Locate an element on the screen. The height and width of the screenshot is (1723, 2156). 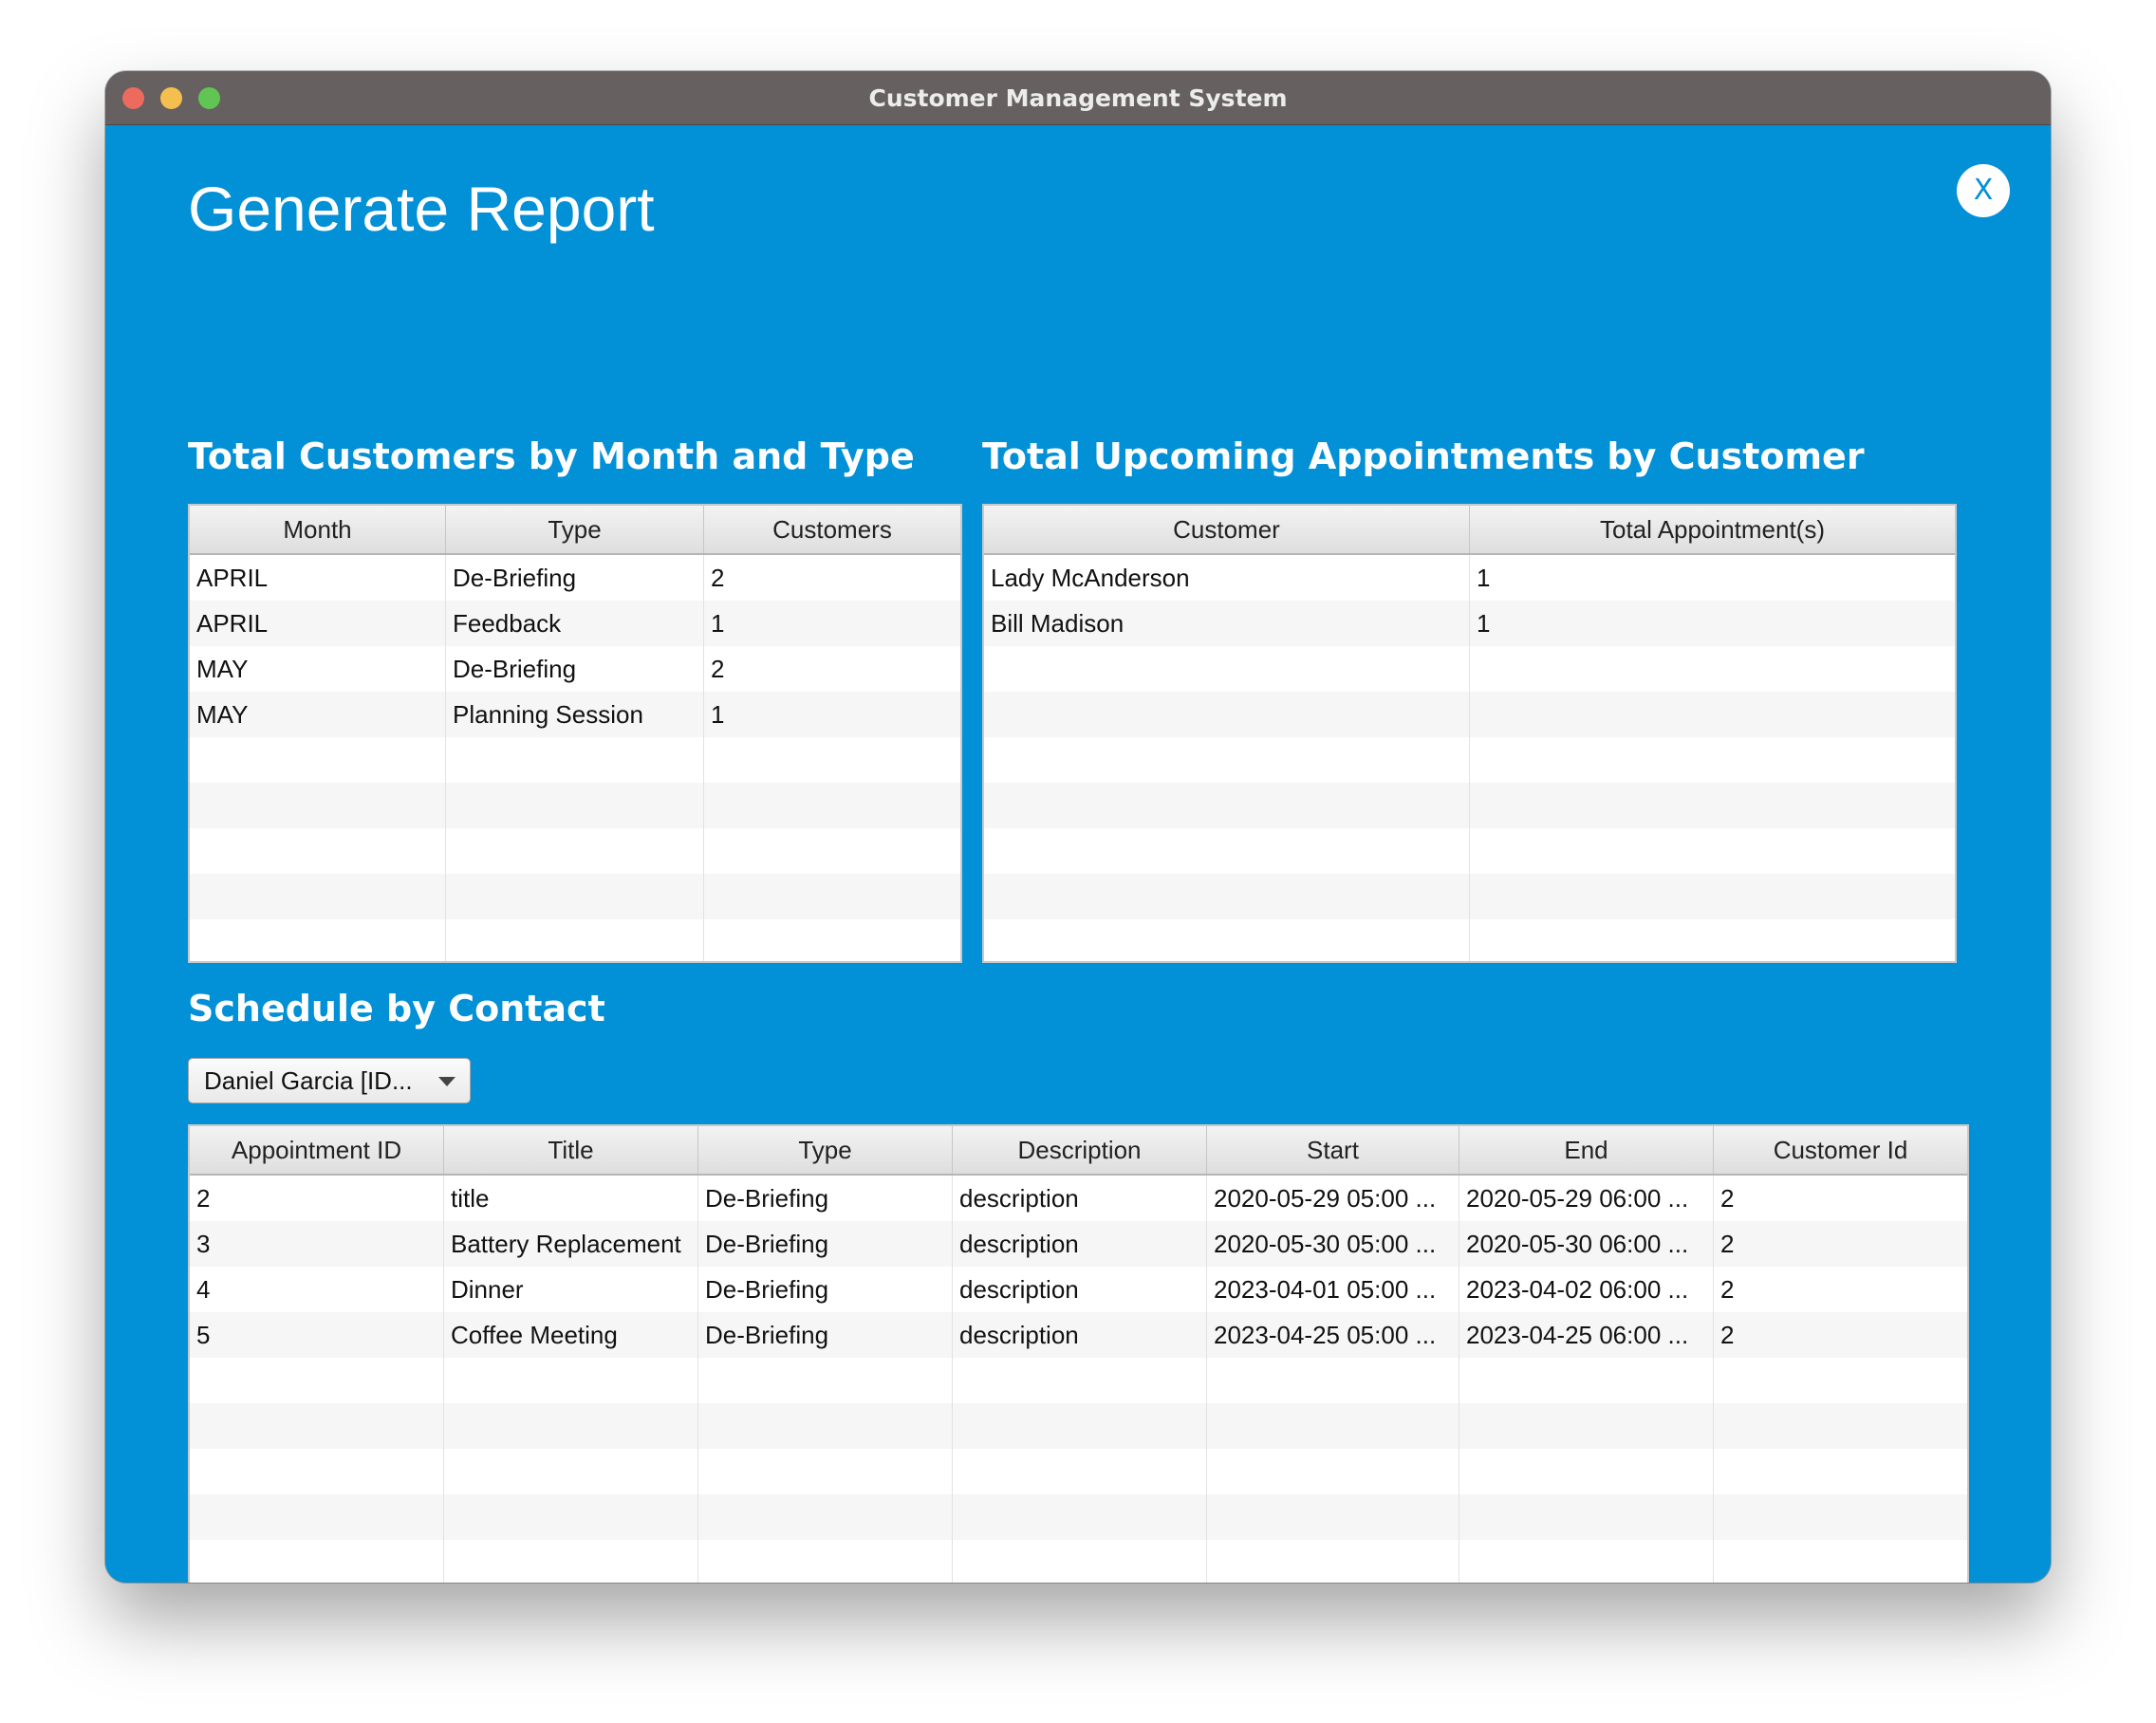
column-header: Title is located at coordinates (571, 1150).